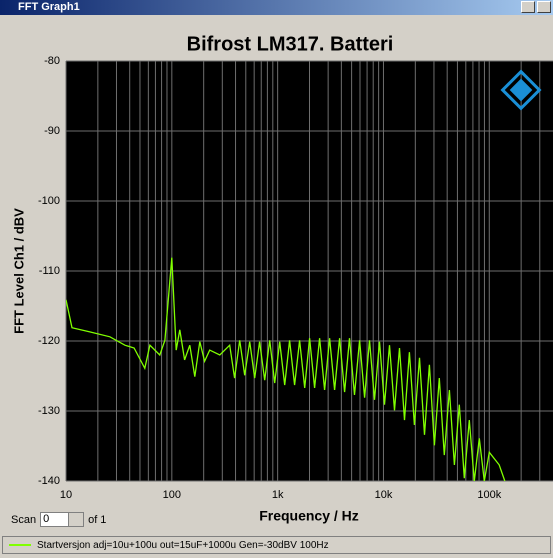 This screenshot has height=558, width=553. Describe the element at coordinates (49, 271) in the screenshot. I see `y-tick-label: -110` at that location.